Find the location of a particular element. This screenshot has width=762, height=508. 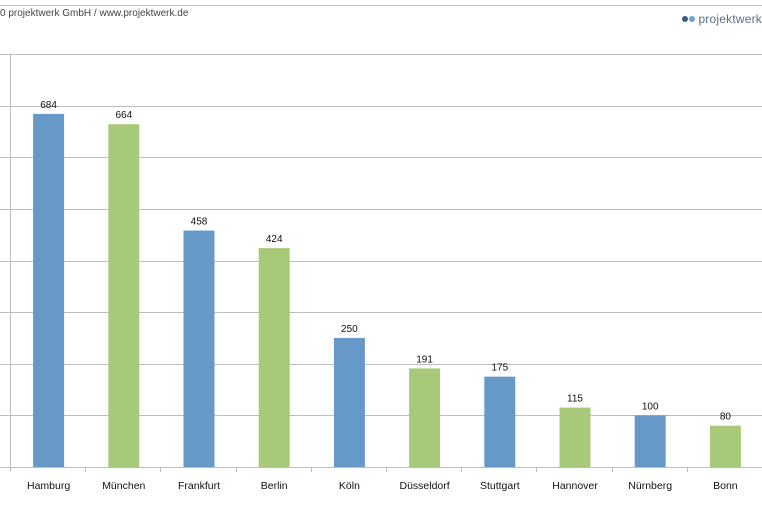

data-label: 191 is located at coordinates (424, 359).